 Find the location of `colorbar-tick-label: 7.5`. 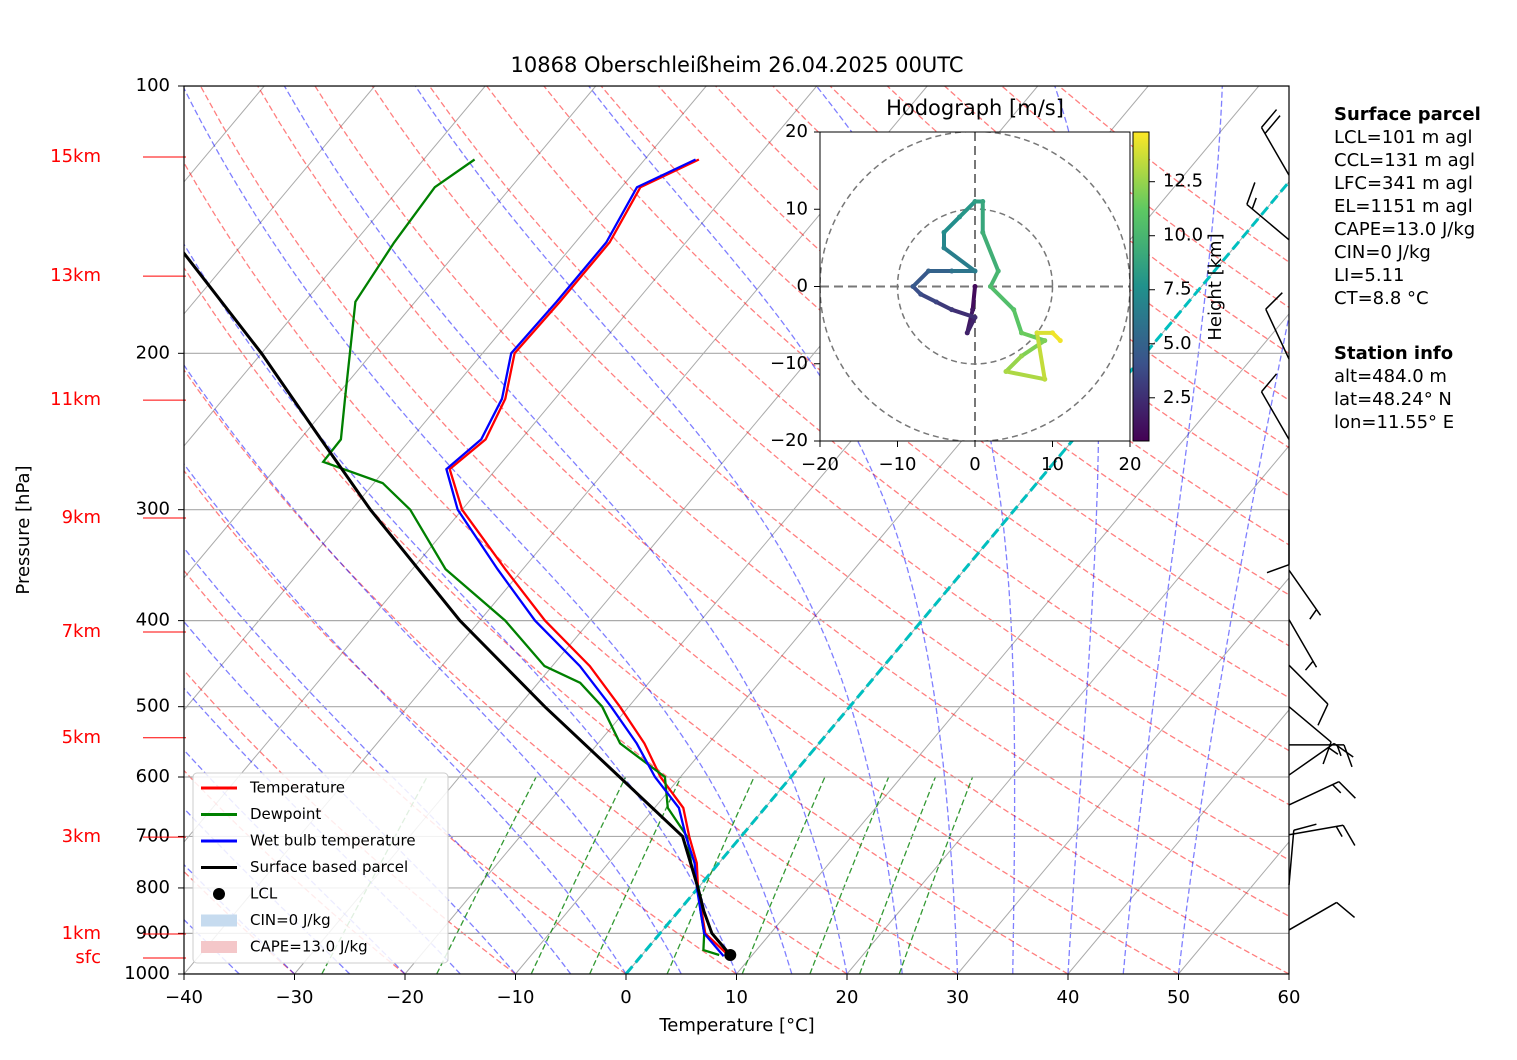

colorbar-tick-label: 7.5 is located at coordinates (1177, 289).